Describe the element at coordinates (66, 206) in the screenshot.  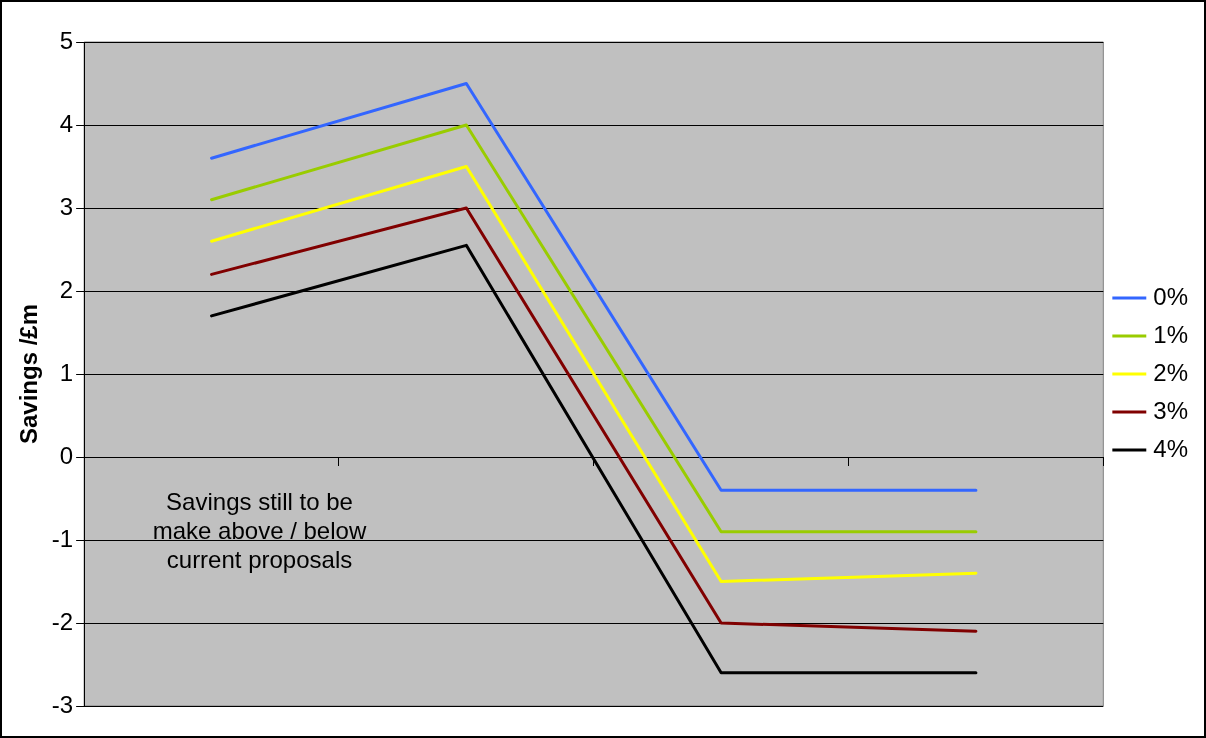
I see `y-tick-label: 3` at that location.